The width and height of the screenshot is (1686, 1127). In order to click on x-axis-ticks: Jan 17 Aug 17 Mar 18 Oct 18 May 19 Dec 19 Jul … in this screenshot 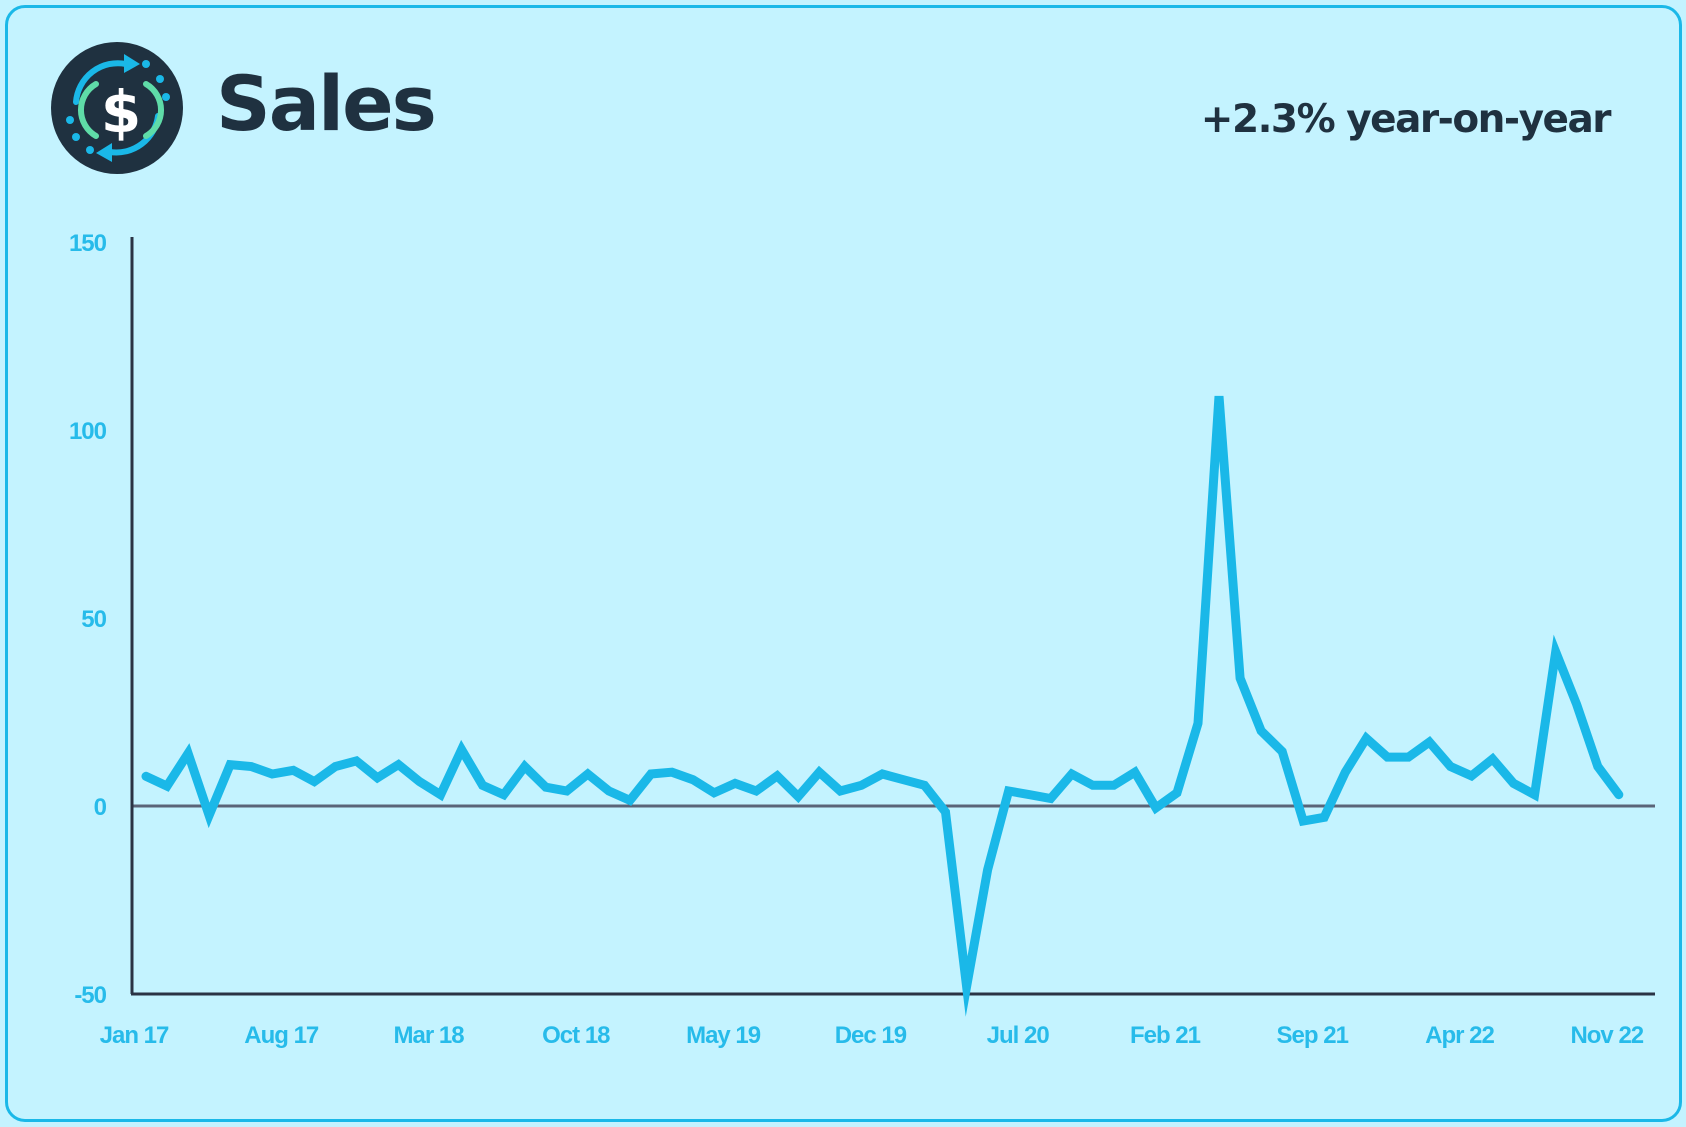, I will do `click(872, 1035)`.